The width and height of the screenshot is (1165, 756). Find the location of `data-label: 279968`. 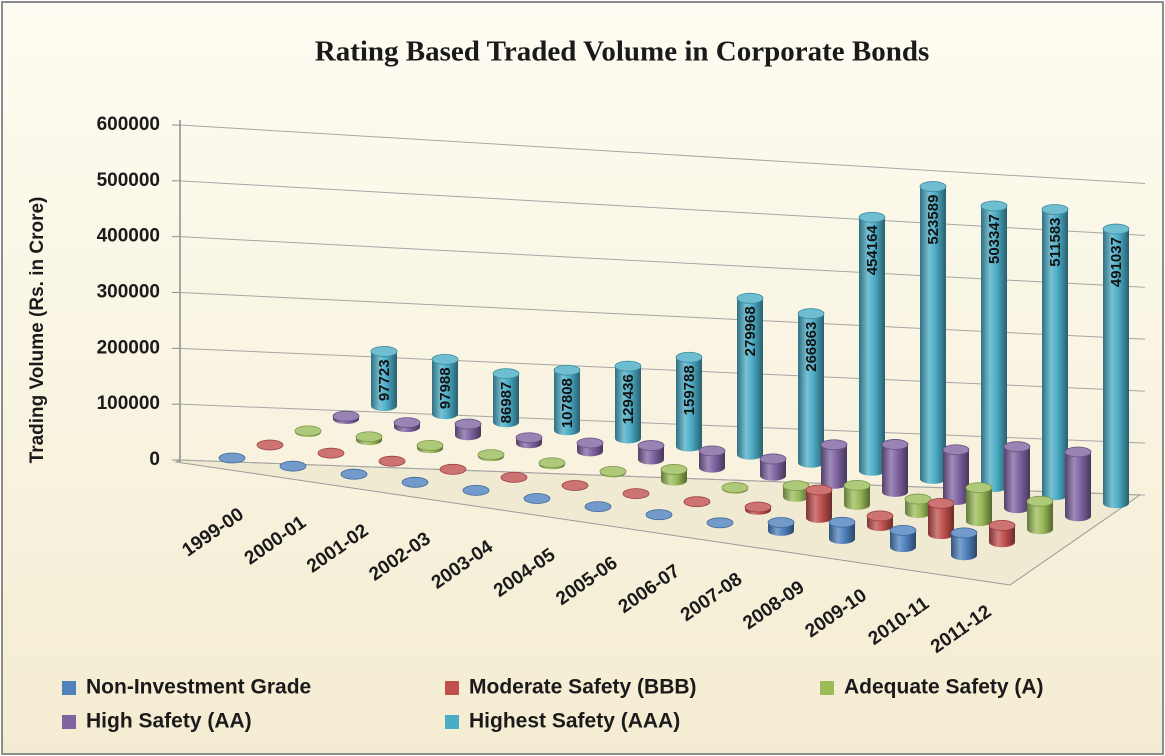

data-label: 279968 is located at coordinates (750, 331).